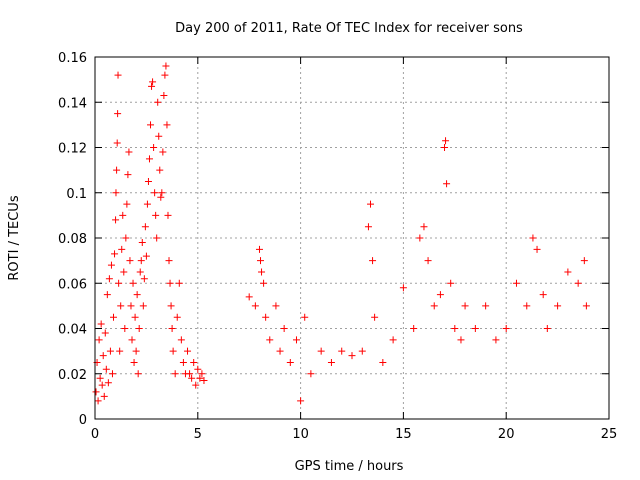 The width and height of the screenshot is (640, 480). What do you see at coordinates (72, 58) in the screenshot?
I see `y-tick-label: 0.16` at bounding box center [72, 58].